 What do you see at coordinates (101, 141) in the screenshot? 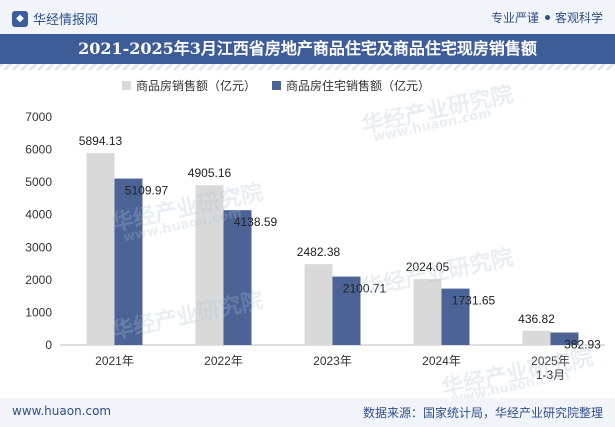
I see `data-label: 5894.13` at bounding box center [101, 141].